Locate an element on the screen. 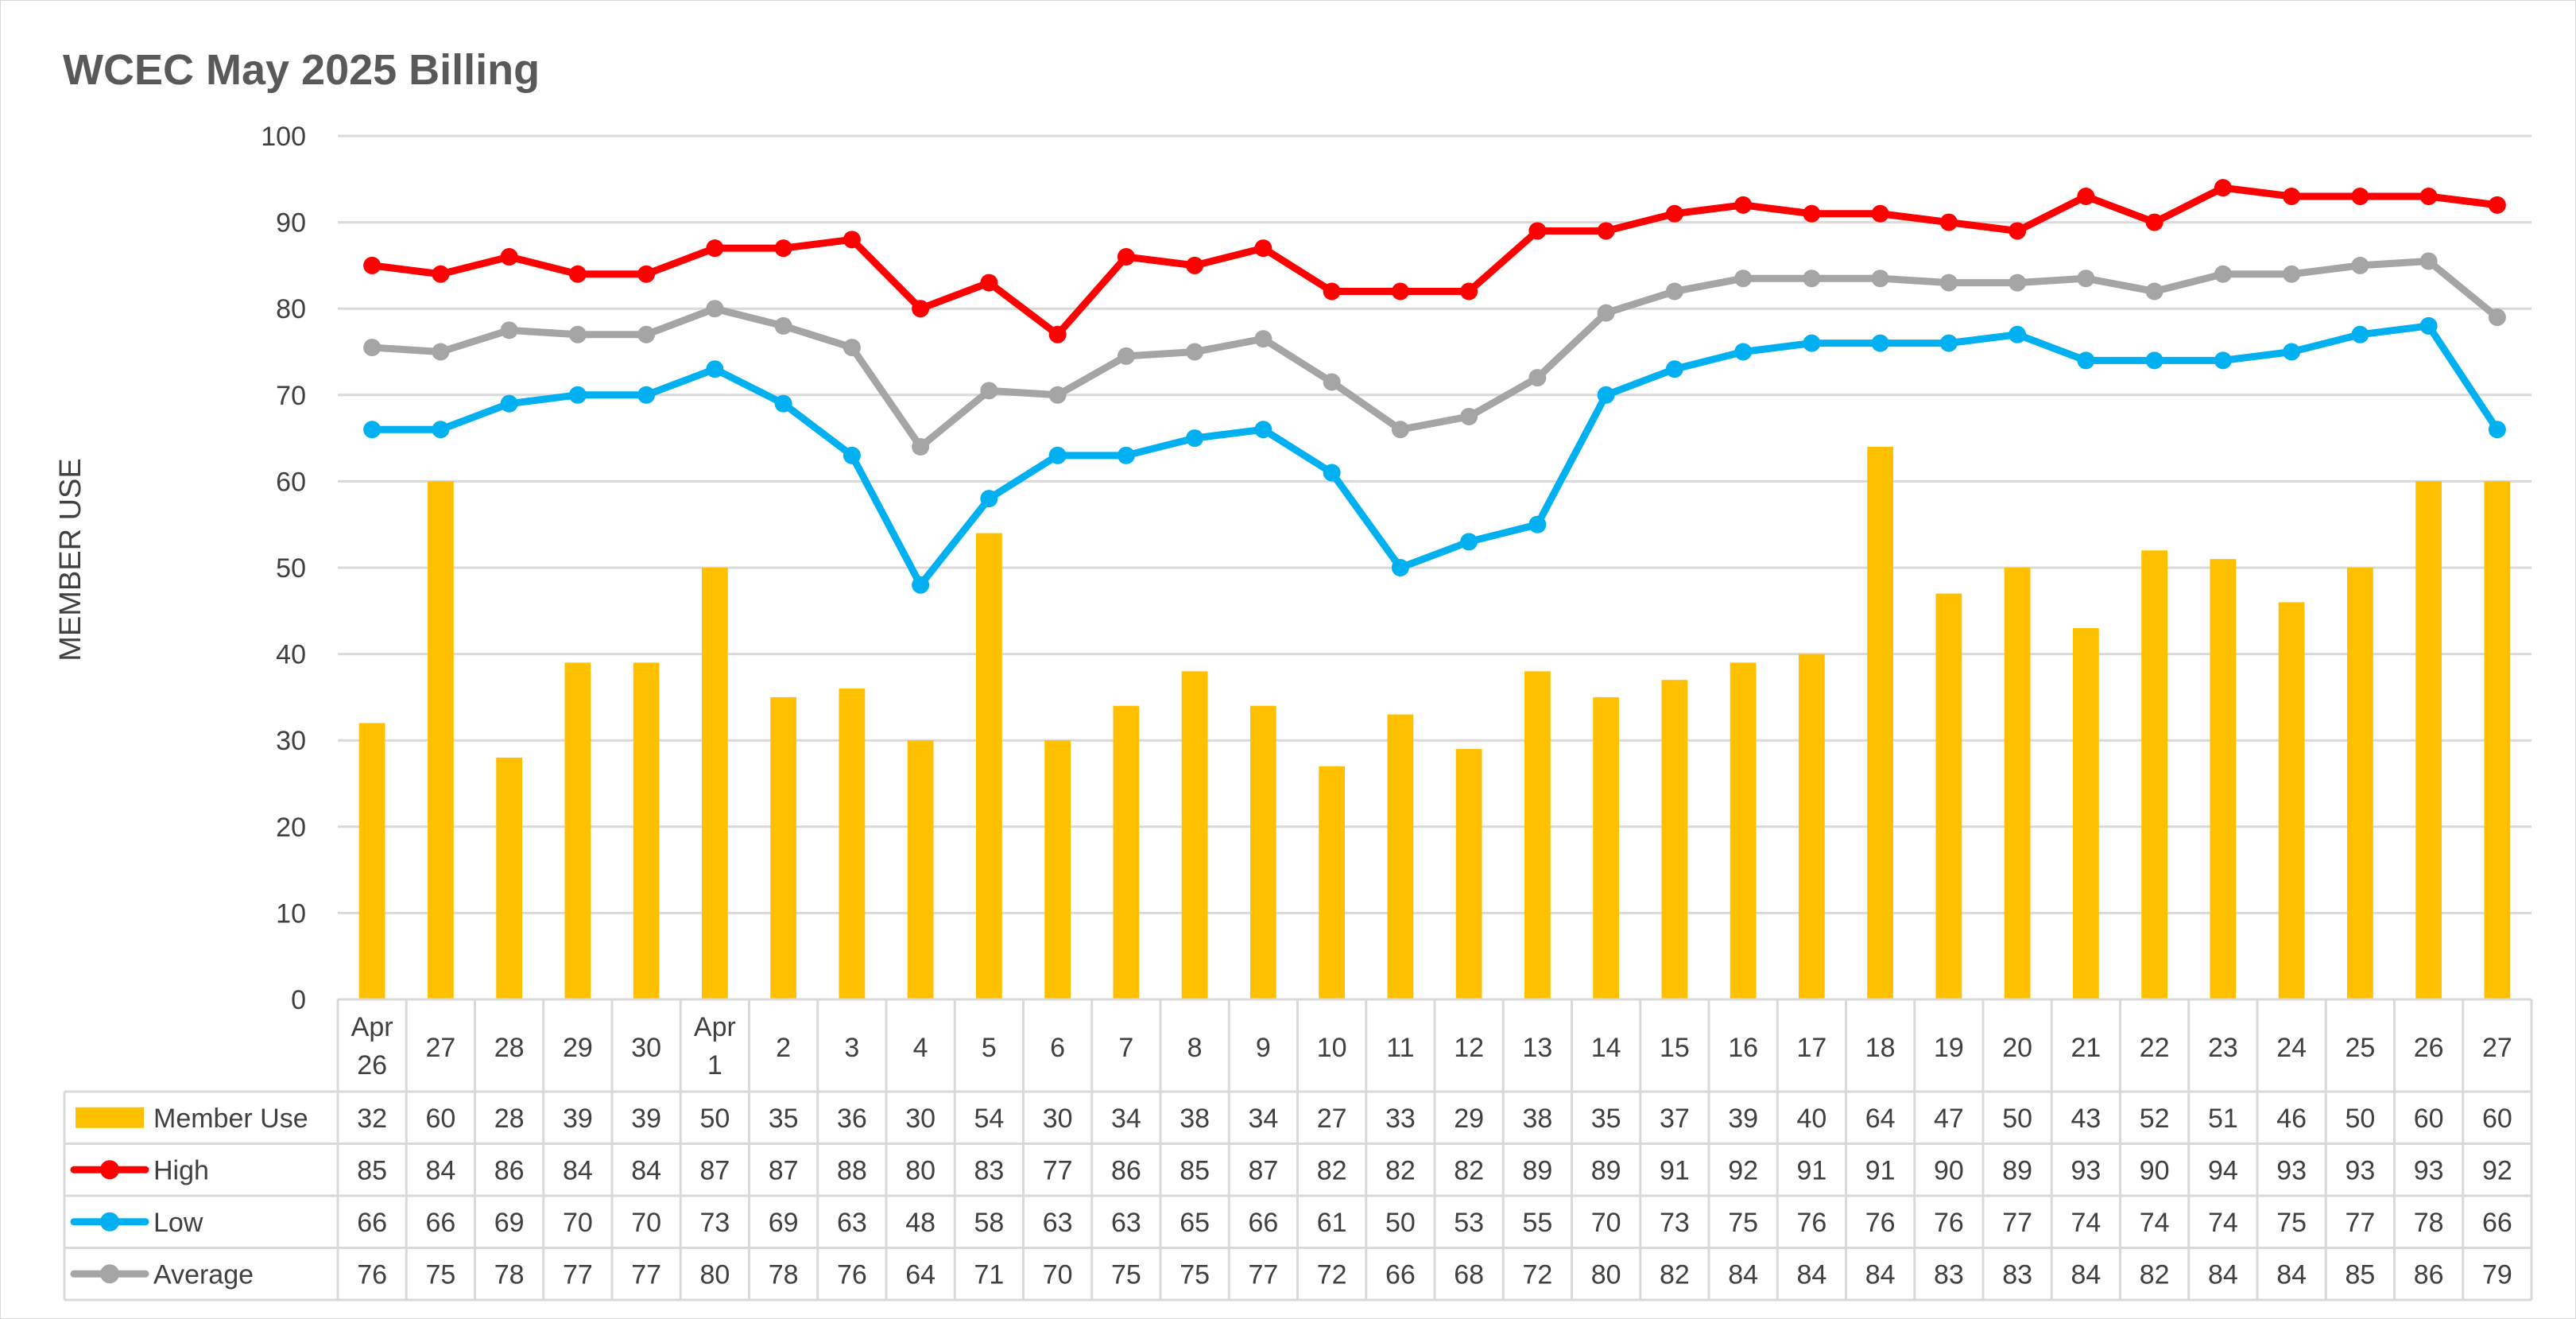 The image size is (2576, 1319). y-tick-label: 70 is located at coordinates (291, 396).